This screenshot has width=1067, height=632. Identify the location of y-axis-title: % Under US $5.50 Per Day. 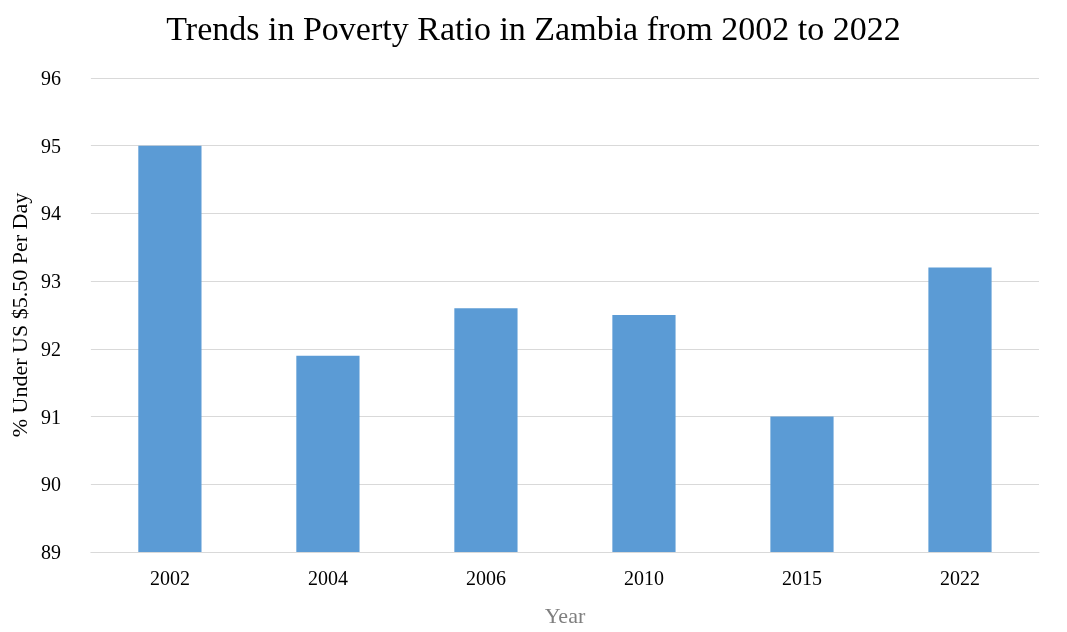
(19, 315).